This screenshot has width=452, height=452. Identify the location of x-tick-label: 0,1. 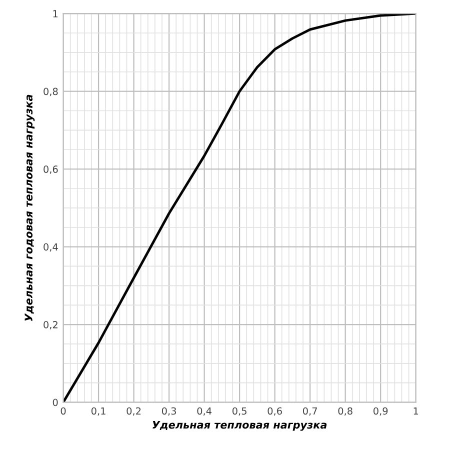
(98, 411).